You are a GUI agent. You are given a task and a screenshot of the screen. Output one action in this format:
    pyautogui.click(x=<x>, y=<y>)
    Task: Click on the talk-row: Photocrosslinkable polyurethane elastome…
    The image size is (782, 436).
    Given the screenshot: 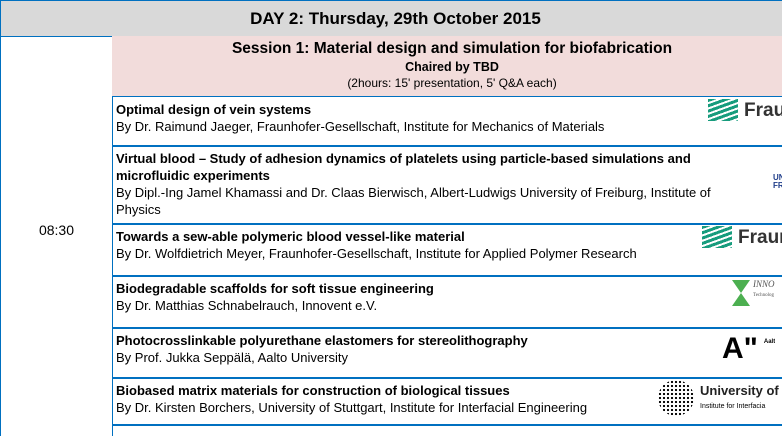 What is the action you would take?
    pyautogui.click(x=447, y=353)
    